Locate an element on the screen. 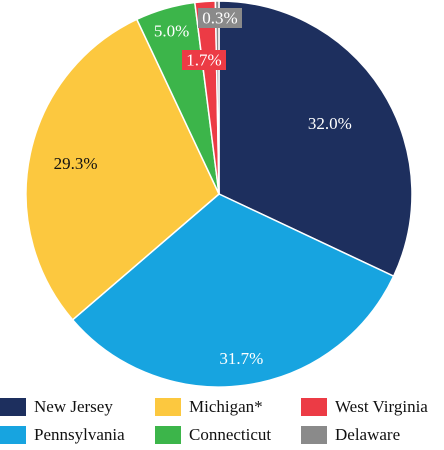 The width and height of the screenshot is (444, 450). pie-label-michigan: 29.3% is located at coordinates (76, 163).